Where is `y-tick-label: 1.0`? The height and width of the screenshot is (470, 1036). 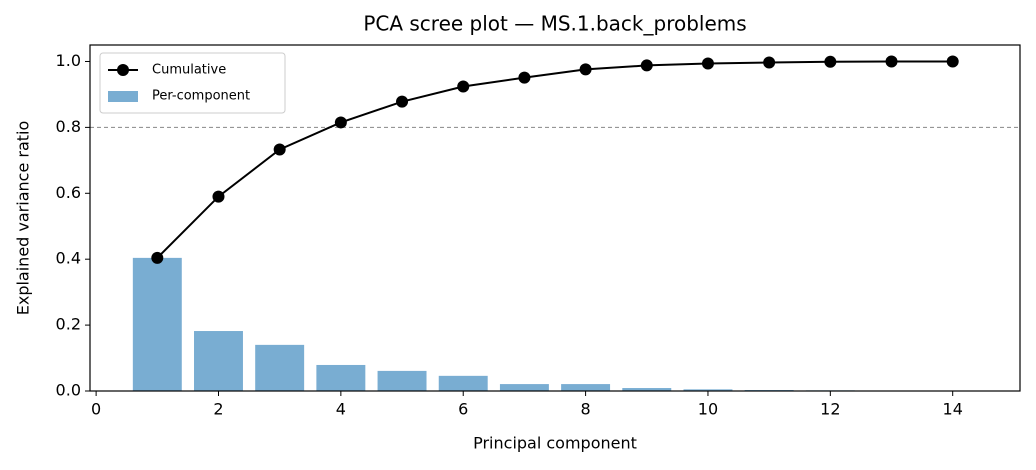
y-tick-label: 1.0 is located at coordinates (68, 60).